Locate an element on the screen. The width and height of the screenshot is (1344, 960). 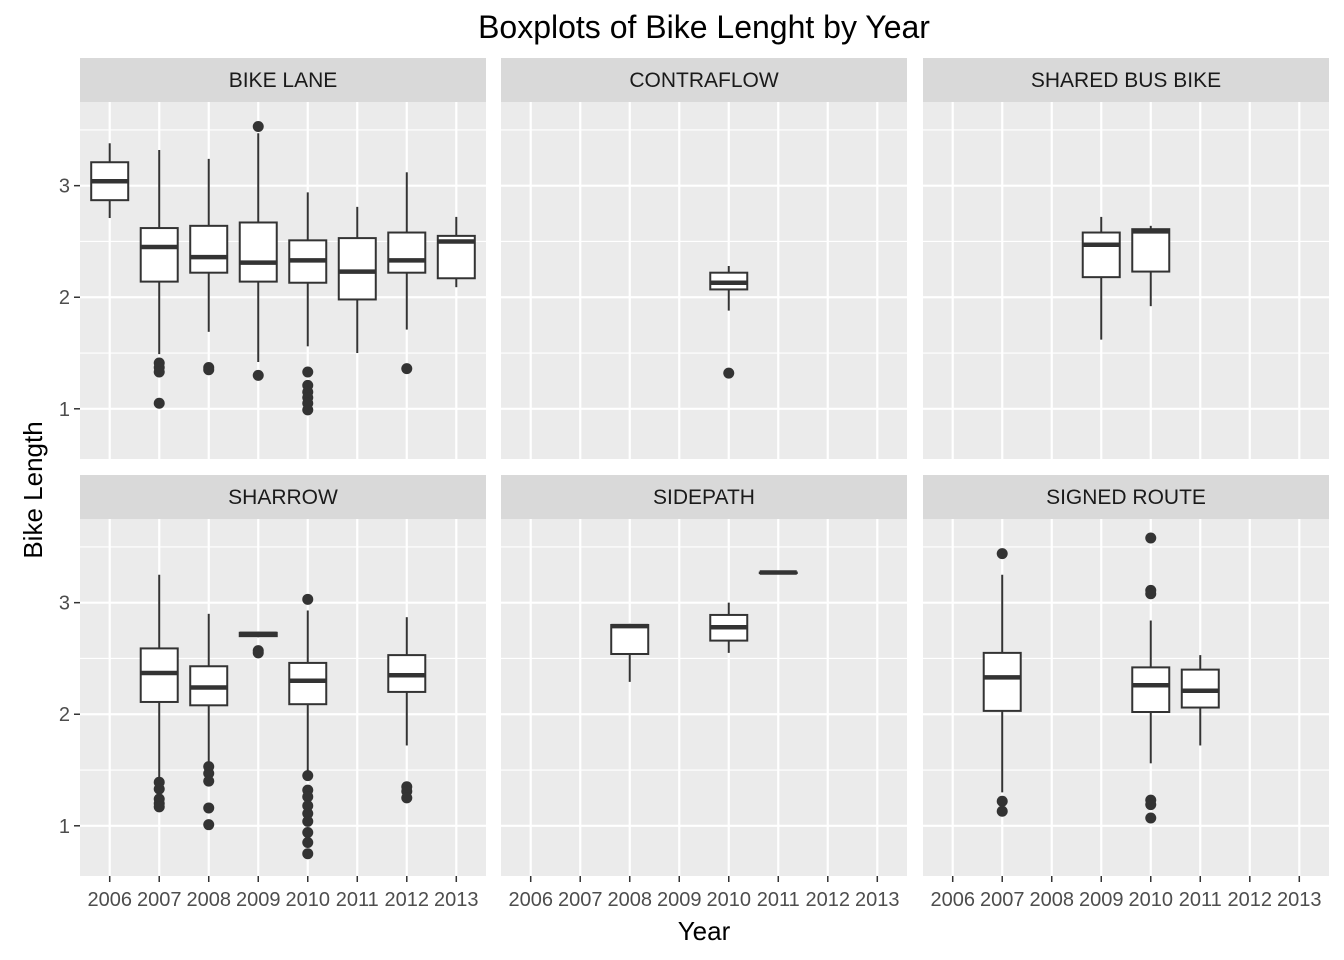
box-sharrow-2008 is located at coordinates (209, 722).